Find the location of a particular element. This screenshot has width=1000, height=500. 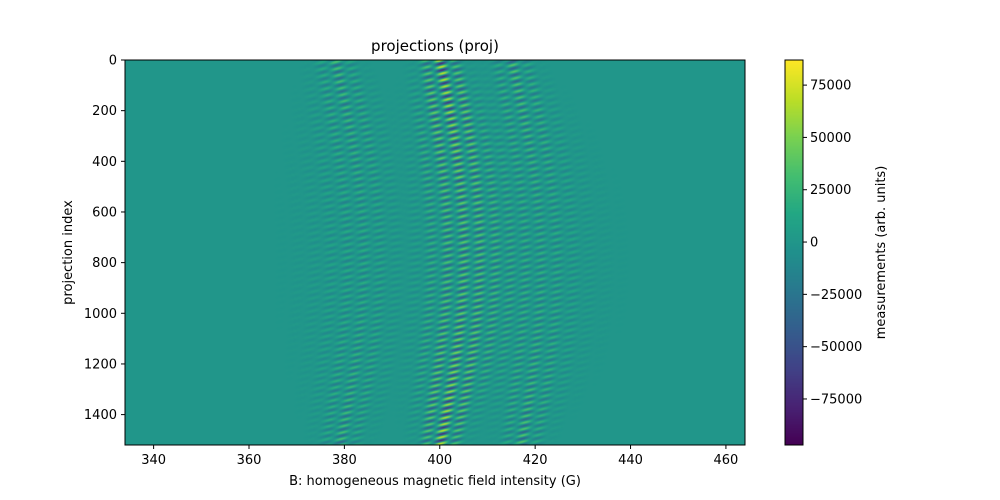

x-tick-label: 380 is located at coordinates (344, 460).